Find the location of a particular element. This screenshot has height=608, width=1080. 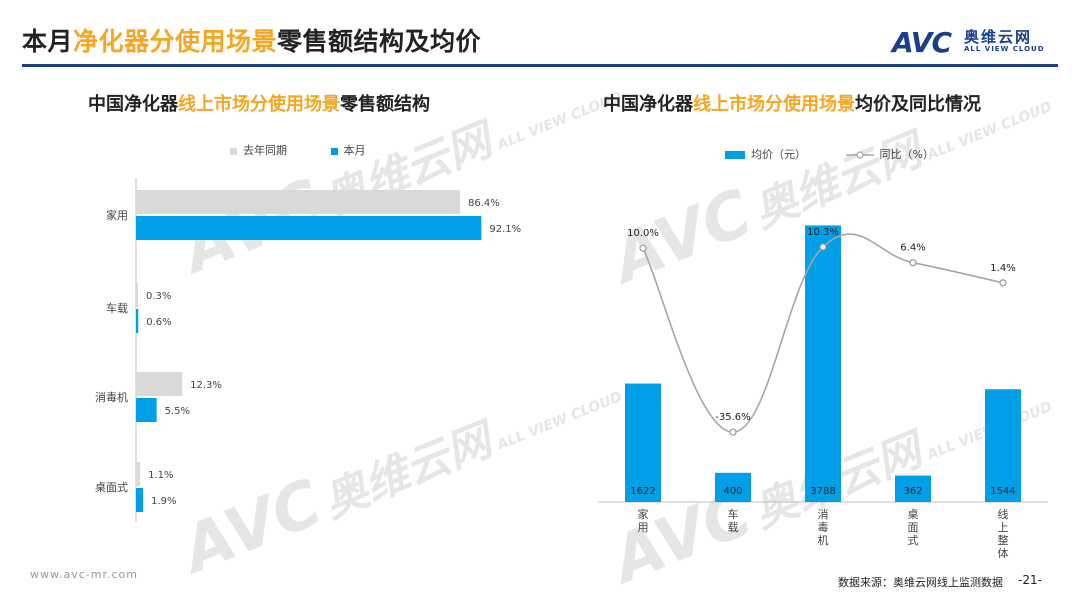

legend-label-yoy: 同比（%） is located at coordinates (906, 154).